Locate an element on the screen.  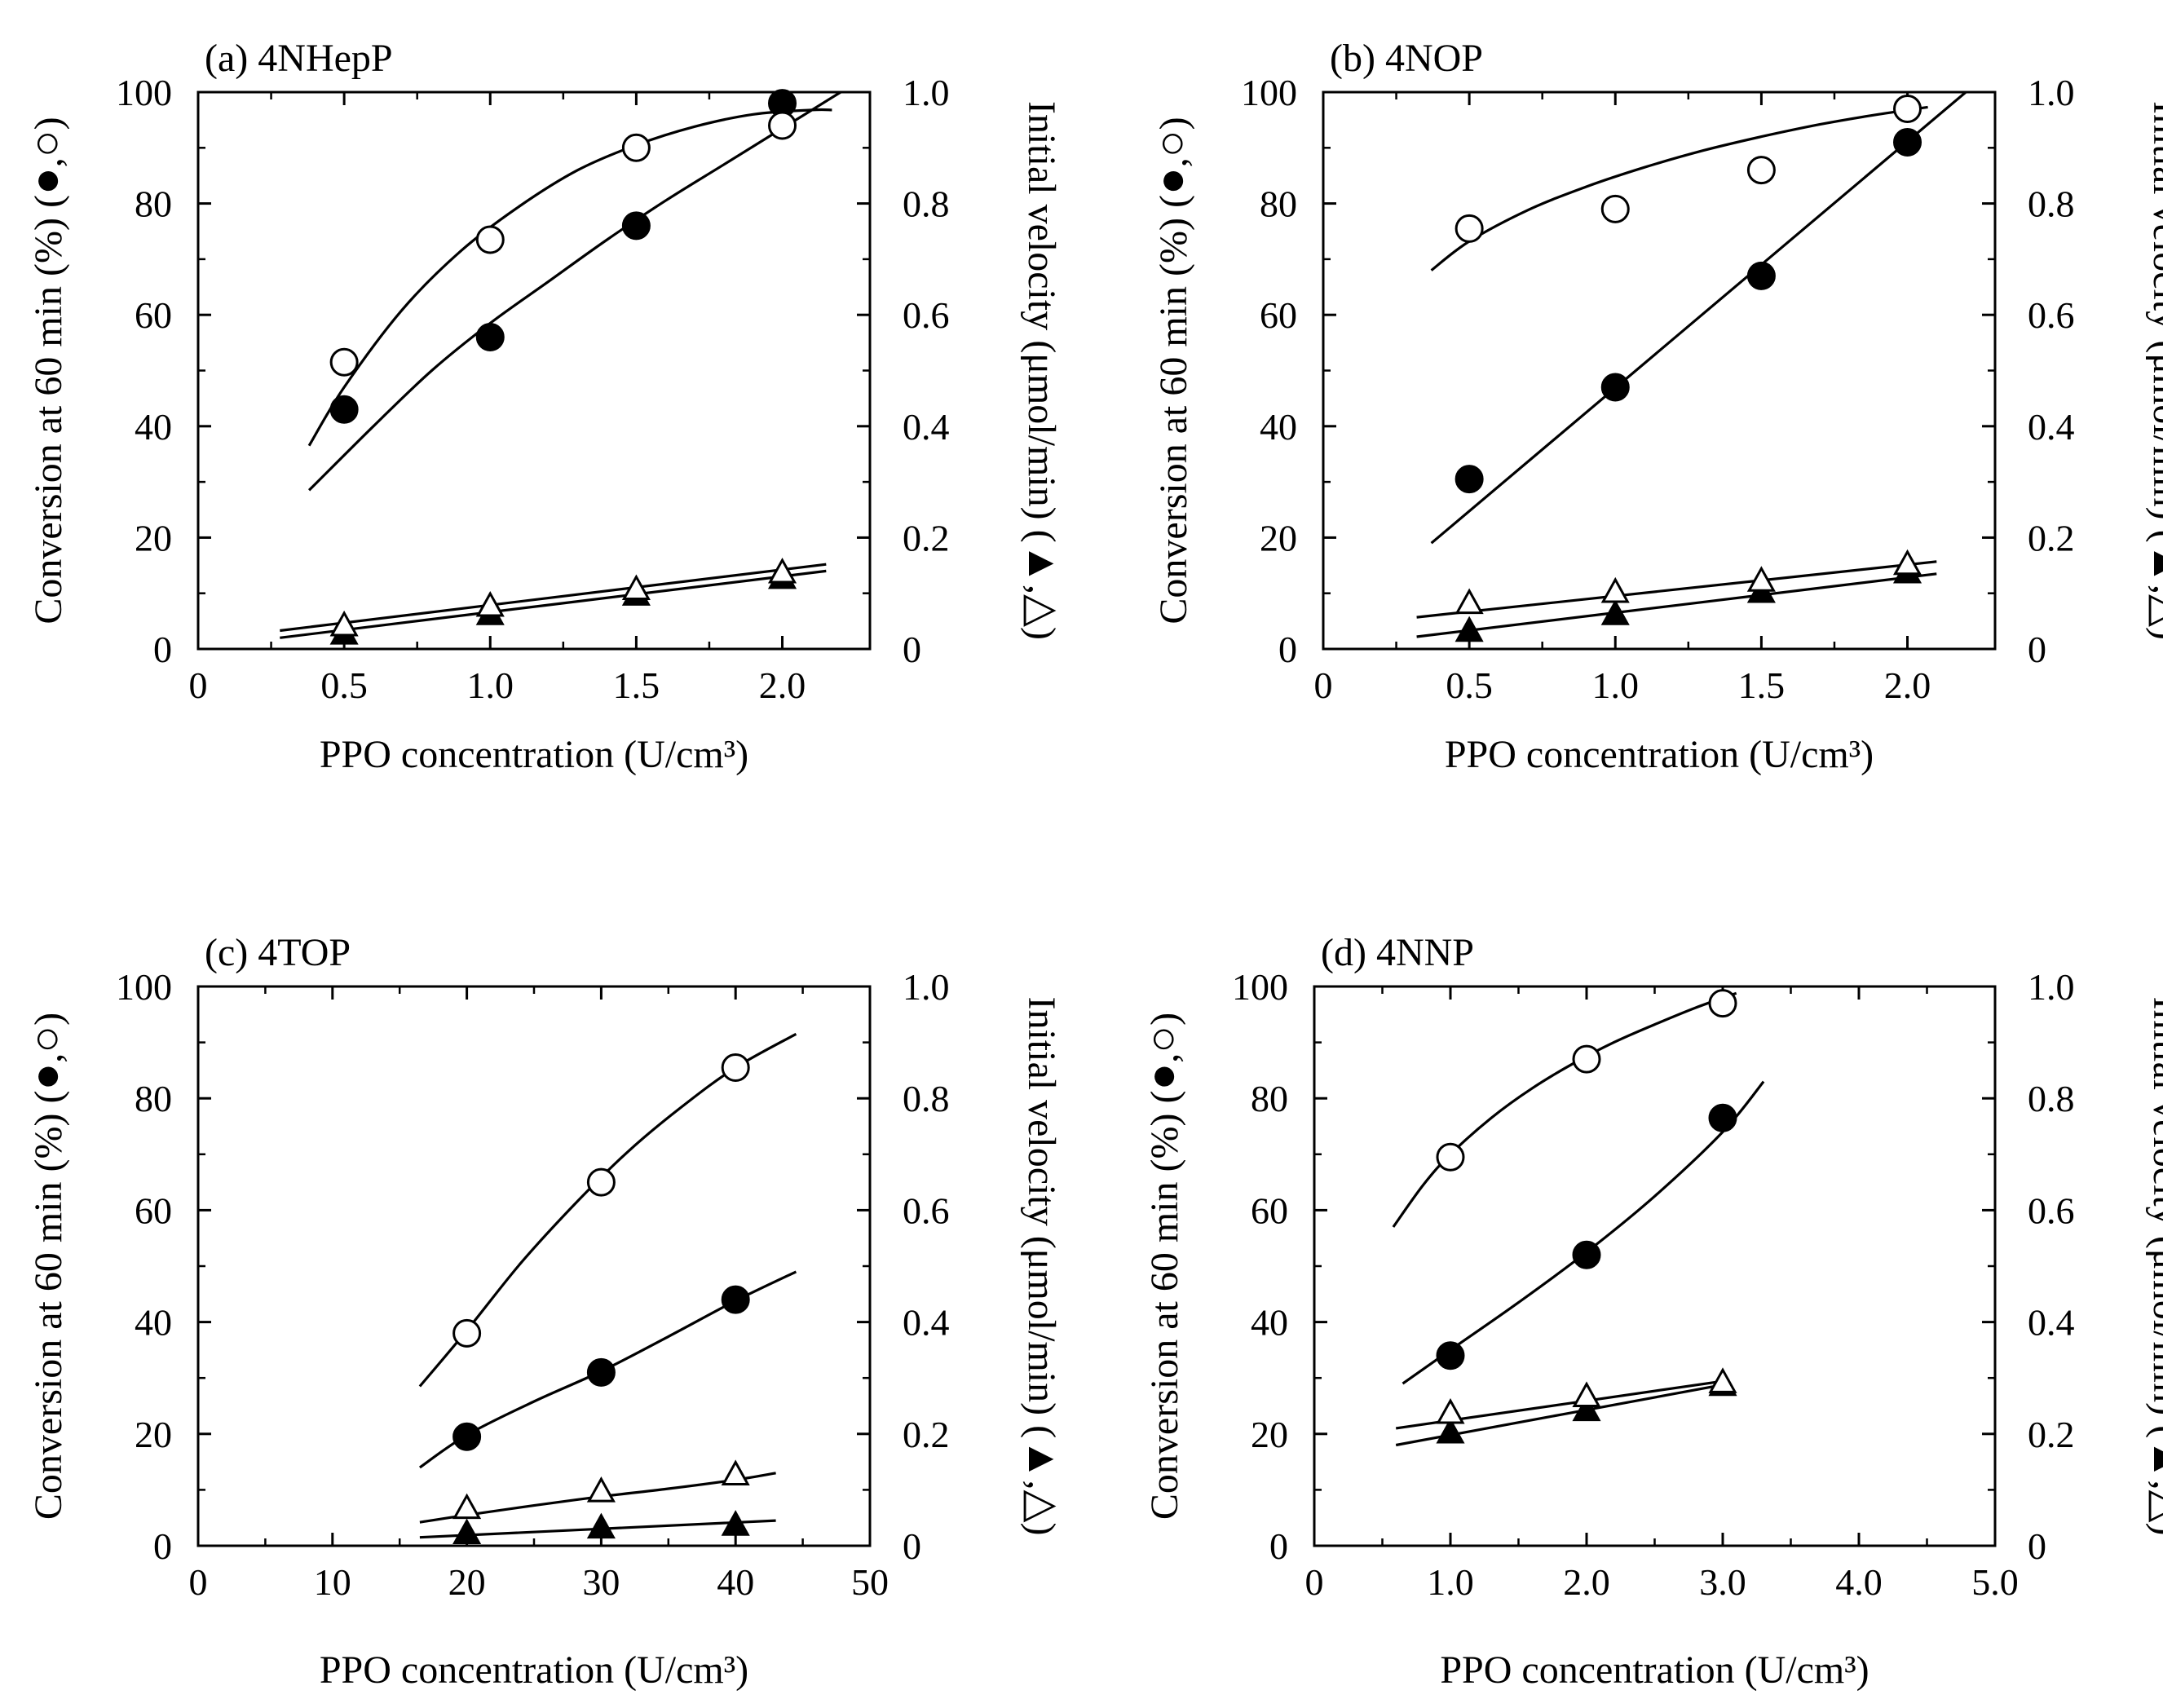
x-tick-label: 1.5 is located at coordinates (1762, 685).